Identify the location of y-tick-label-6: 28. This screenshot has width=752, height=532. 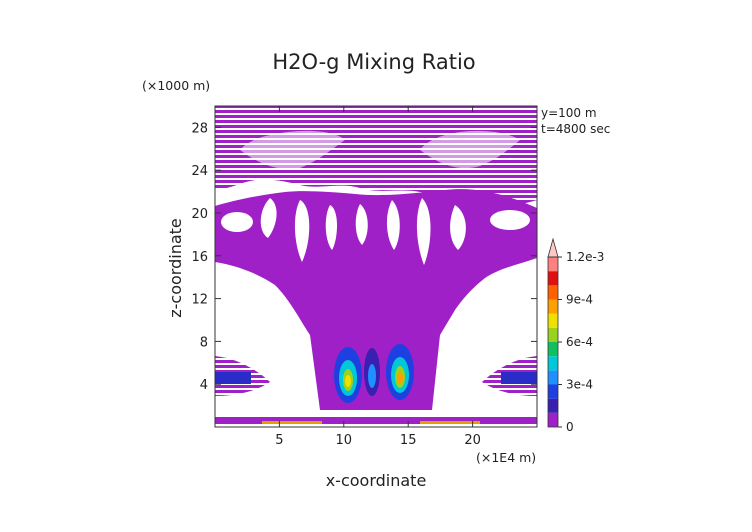
(199, 128).